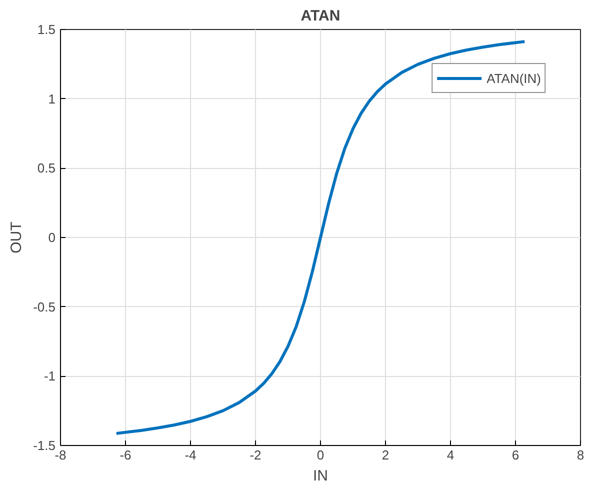  What do you see at coordinates (320, 16) in the screenshot?
I see `chart-title: ATAN` at bounding box center [320, 16].